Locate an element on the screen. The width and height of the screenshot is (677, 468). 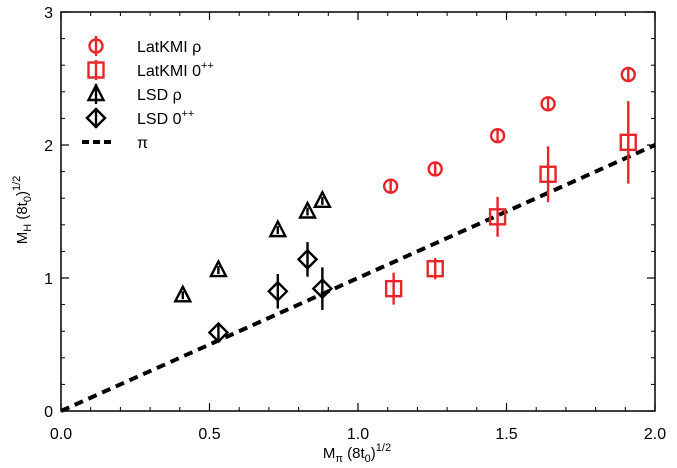
y-tick-label: 1 is located at coordinates (48, 279).